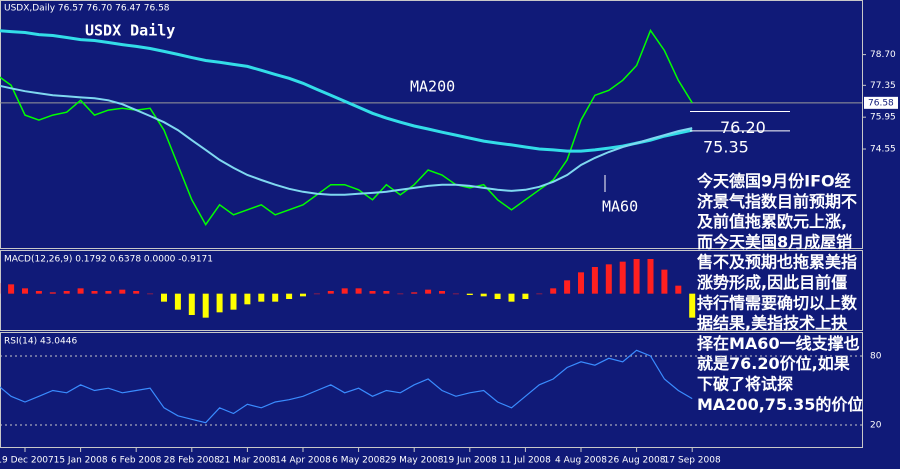 The width and height of the screenshot is (900, 469). What do you see at coordinates (743, 127) in the screenshot?
I see `level-label: 76.20` at bounding box center [743, 127].